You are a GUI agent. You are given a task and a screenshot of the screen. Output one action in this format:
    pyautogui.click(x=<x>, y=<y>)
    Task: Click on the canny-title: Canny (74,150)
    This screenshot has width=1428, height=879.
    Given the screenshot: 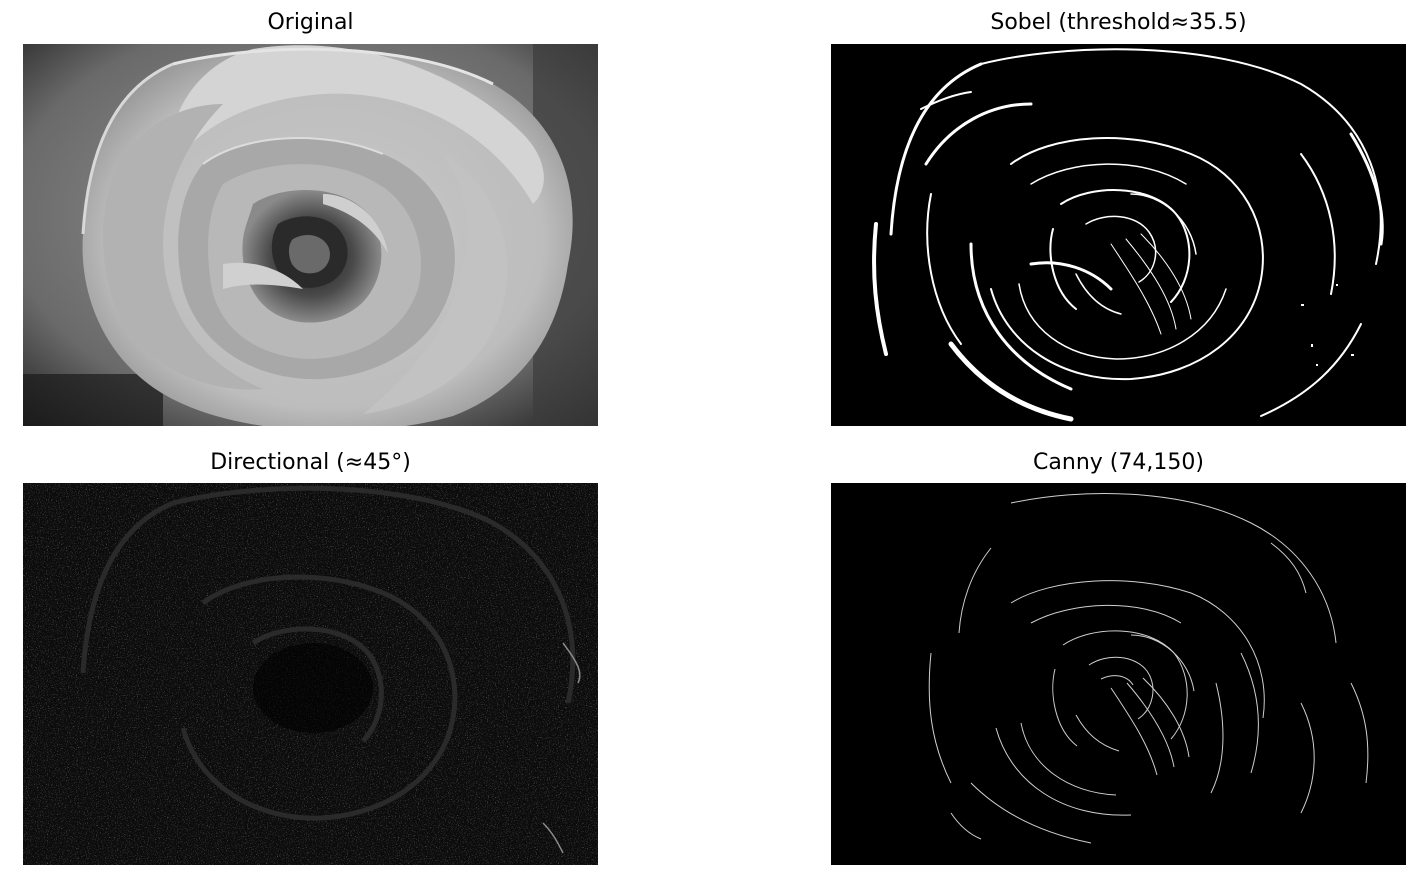 What is the action you would take?
    pyautogui.click(x=1118, y=462)
    